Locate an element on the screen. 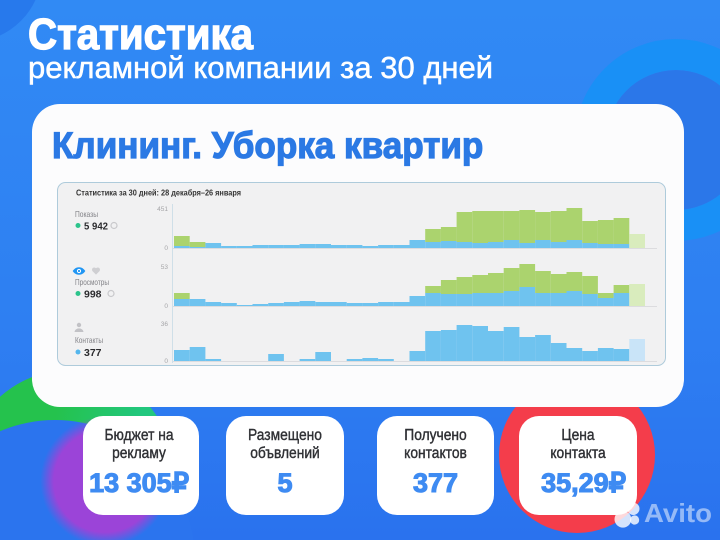  svg-text: Просмотры is located at coordinates (92, 282).